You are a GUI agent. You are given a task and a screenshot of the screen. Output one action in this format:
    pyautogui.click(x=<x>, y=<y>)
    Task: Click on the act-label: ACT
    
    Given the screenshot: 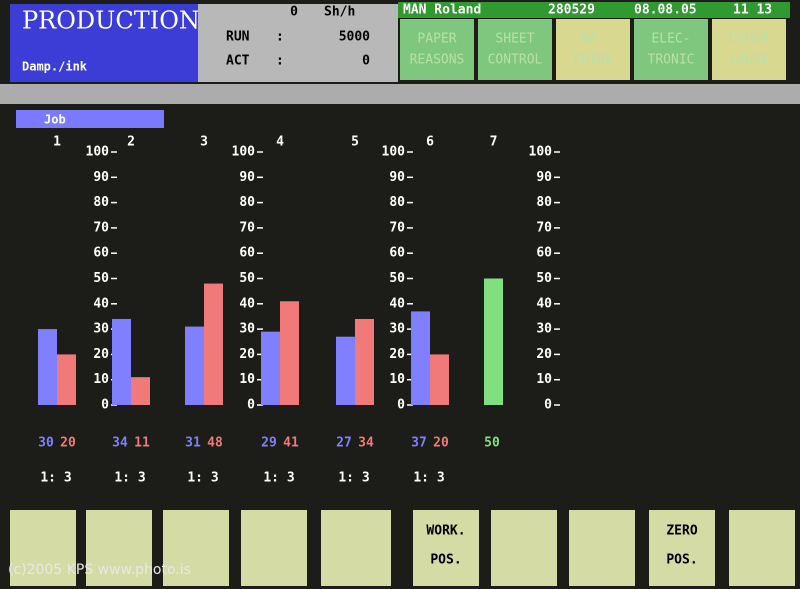 What is the action you would take?
    pyautogui.click(x=238, y=61)
    